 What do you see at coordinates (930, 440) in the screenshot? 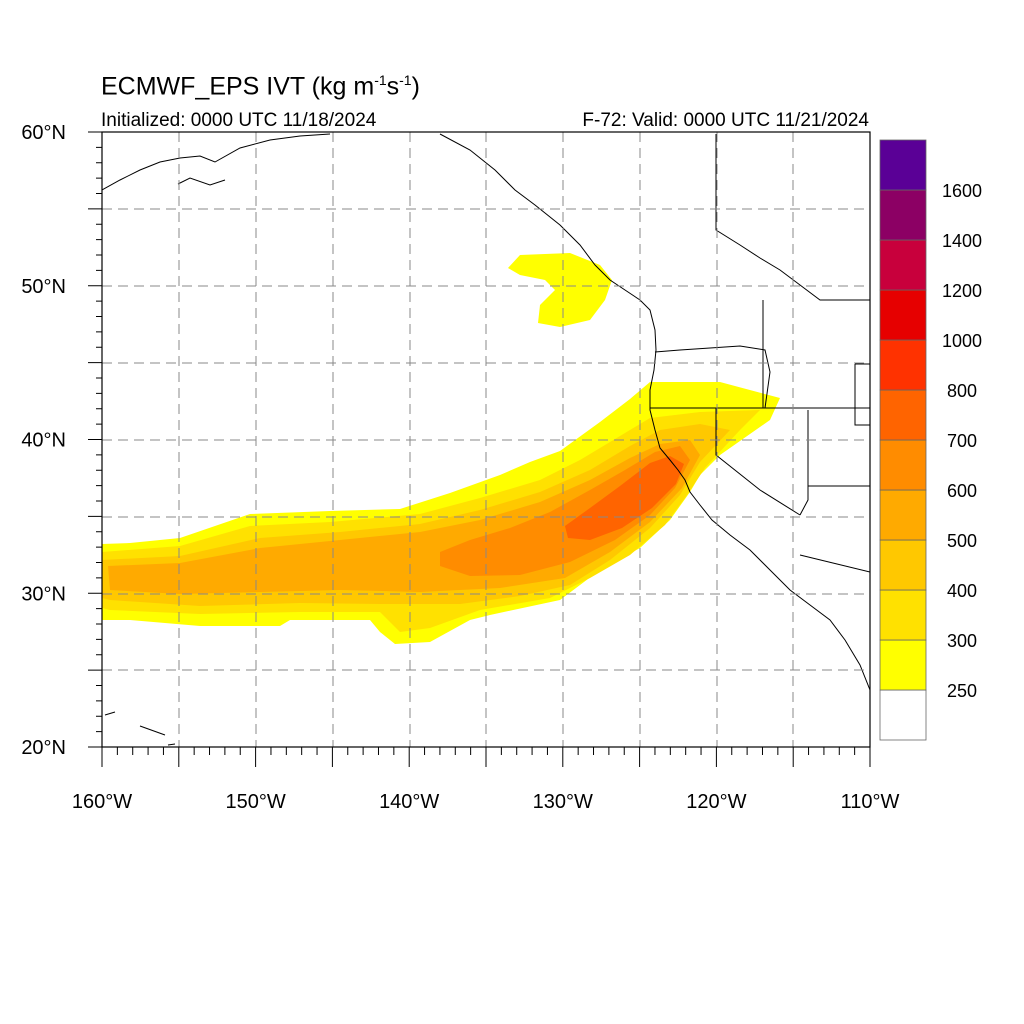
I see `colorbar: 250 300 400 500 600 700 800 1000 1200 1400 1600` at bounding box center [930, 440].